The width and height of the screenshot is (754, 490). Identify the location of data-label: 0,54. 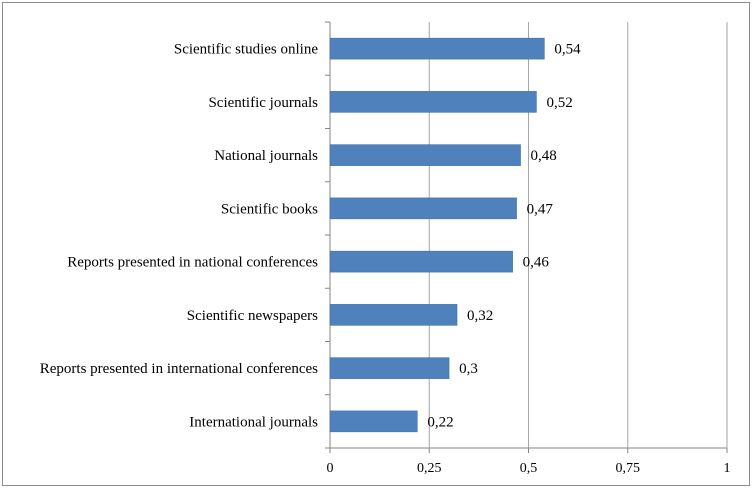
(567, 50).